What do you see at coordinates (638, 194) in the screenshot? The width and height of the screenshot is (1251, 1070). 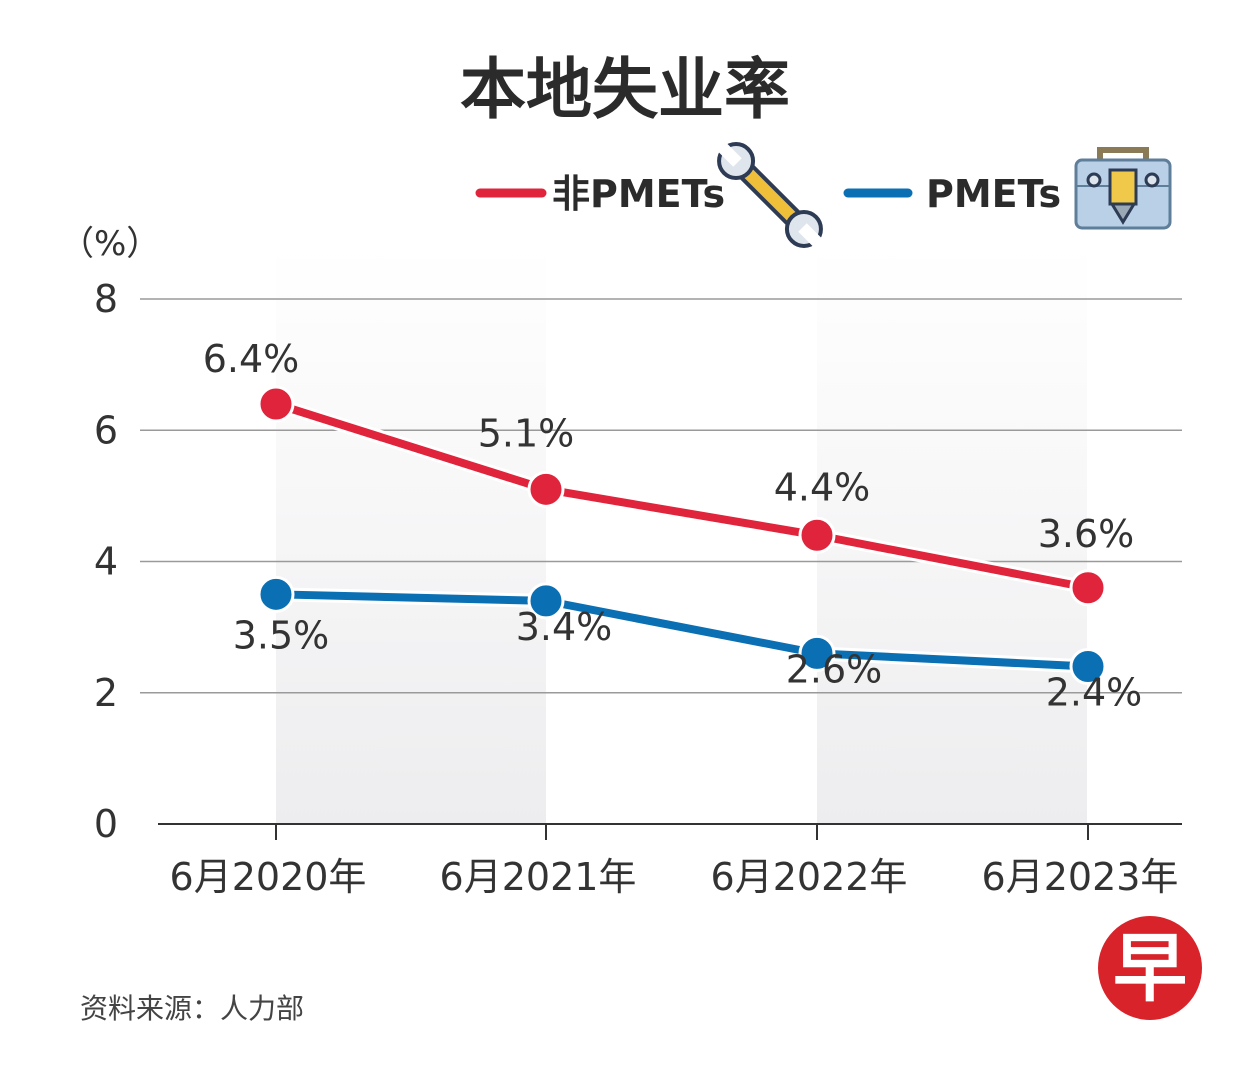 I see `legend-label-non-pmets: 非PMETs` at bounding box center [638, 194].